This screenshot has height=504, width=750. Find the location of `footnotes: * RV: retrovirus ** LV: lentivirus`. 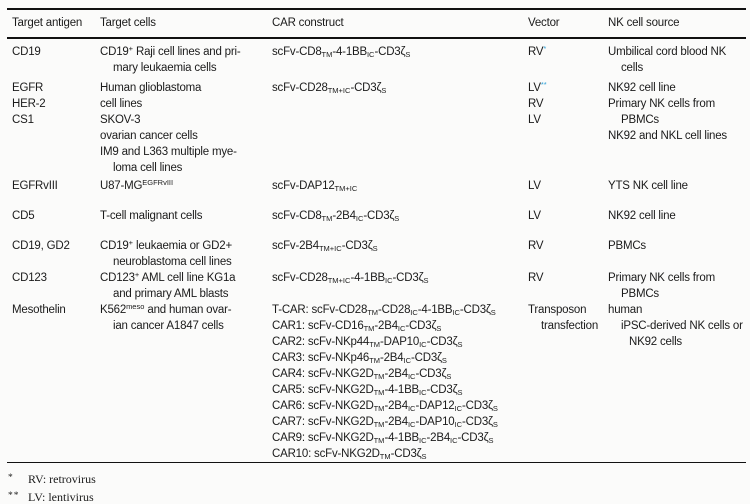

footnotes: * RV: retrovirus ** LV: lentivirus is located at coordinates (375, 483).